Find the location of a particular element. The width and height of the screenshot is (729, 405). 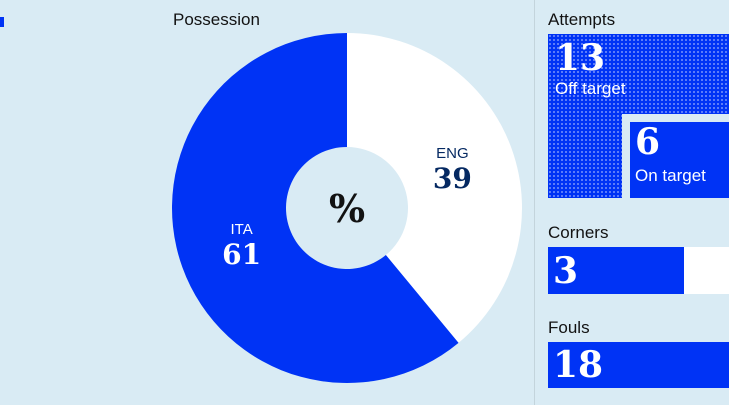

slice-value-ita: 61 is located at coordinates (241, 254).